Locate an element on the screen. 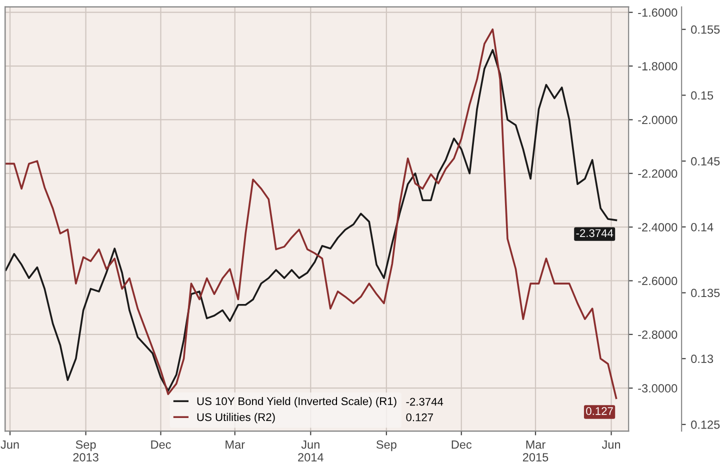  y-tick-label: -2.2000 is located at coordinates (658, 173).